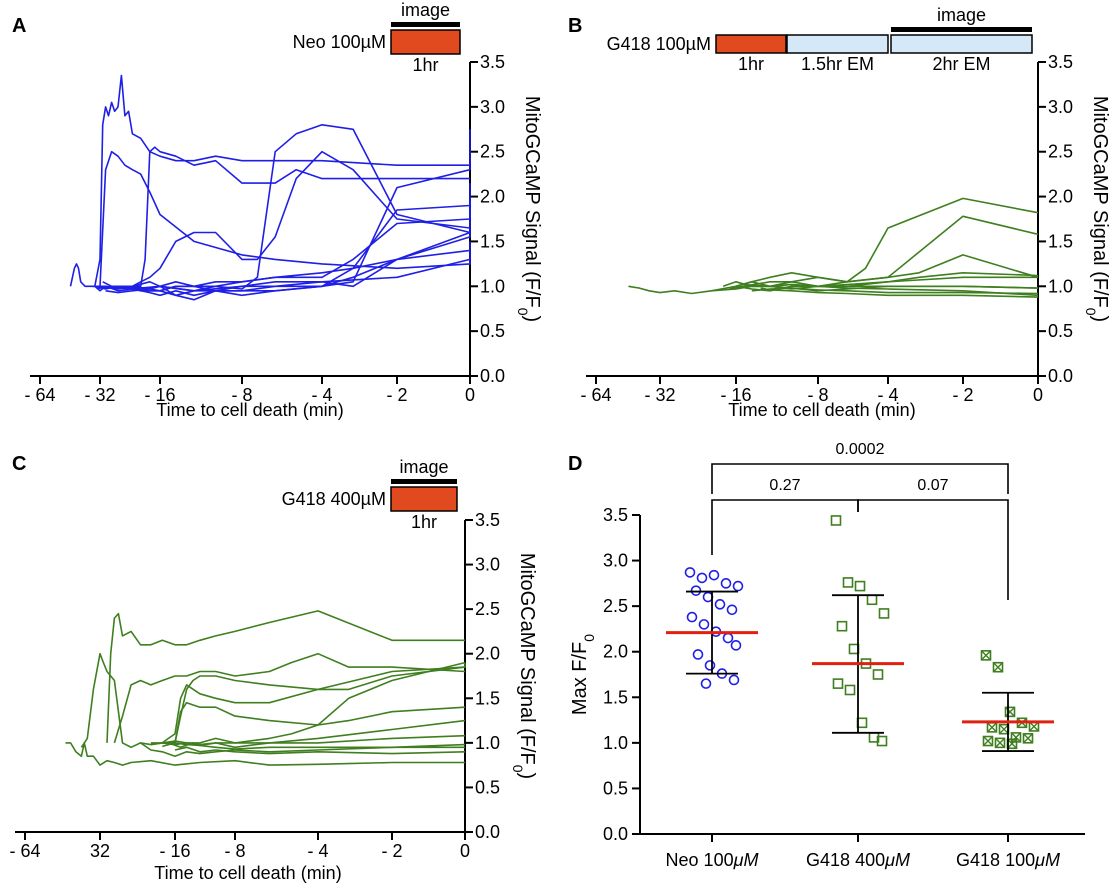 The image size is (1110, 891). I want to click on y-tick-label: 0.0, so click(487, 832).